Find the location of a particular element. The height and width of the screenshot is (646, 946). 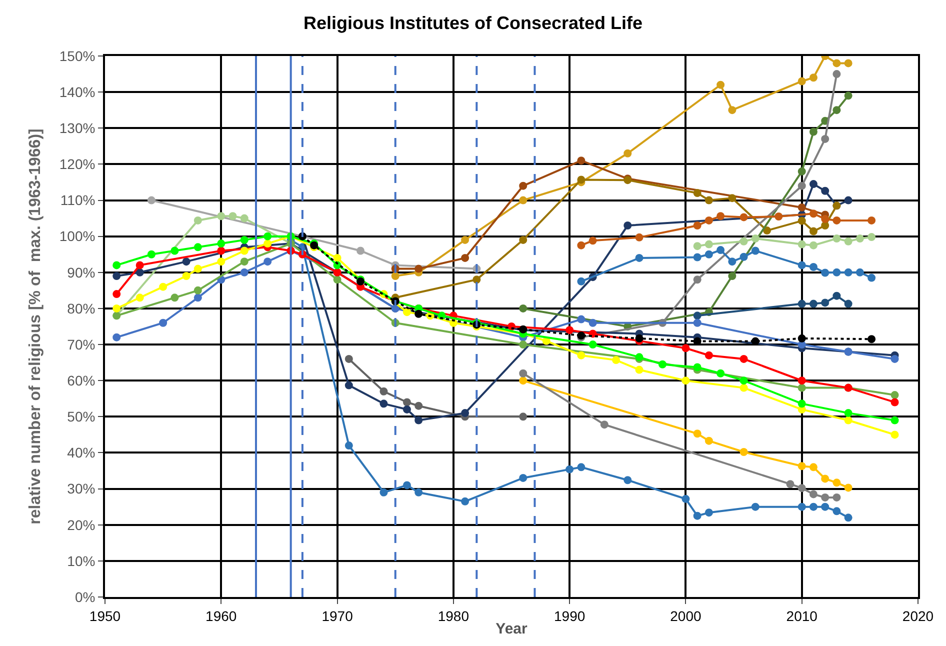

y-tick-label: 40% is located at coordinates (81, 452).